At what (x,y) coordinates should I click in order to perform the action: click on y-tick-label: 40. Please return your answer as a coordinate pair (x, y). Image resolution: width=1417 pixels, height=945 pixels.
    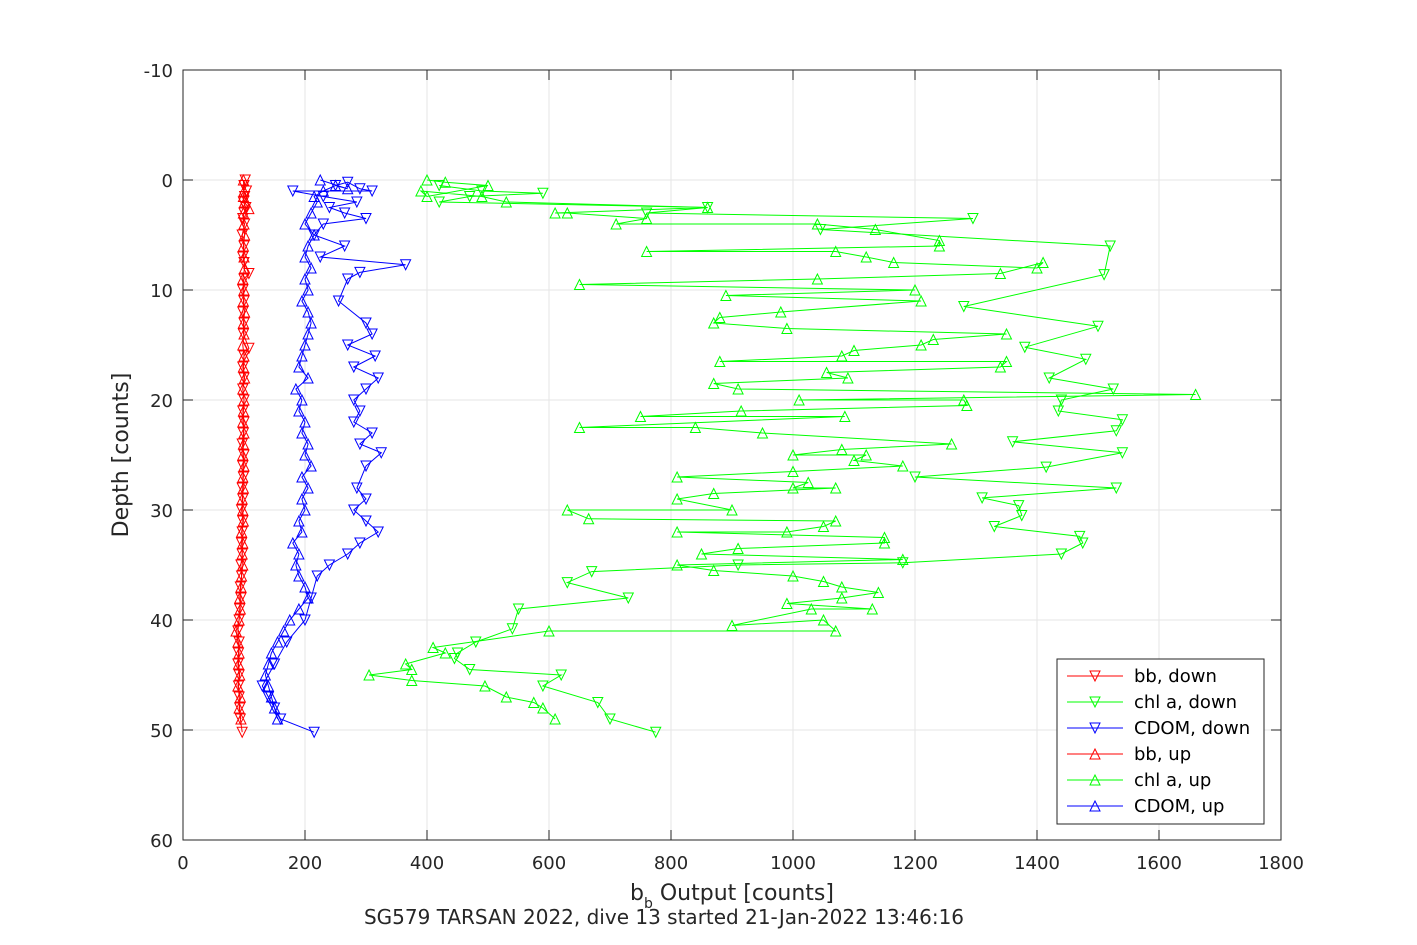
    Looking at the image, I should click on (161, 621).